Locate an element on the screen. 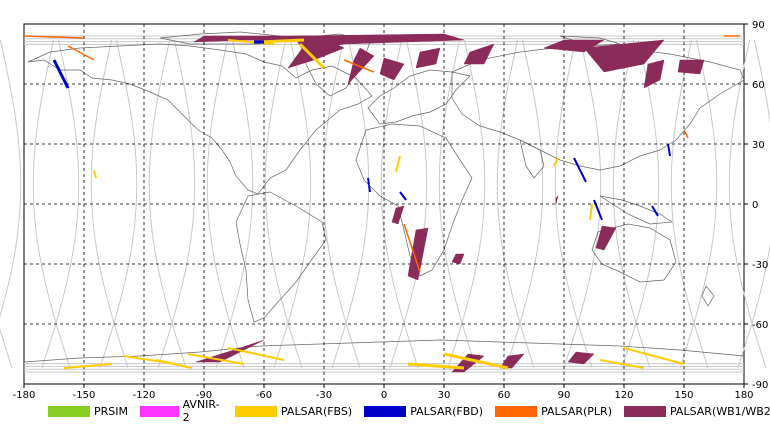 The image size is (770, 430). y-tick-label: 0 is located at coordinates (755, 205).